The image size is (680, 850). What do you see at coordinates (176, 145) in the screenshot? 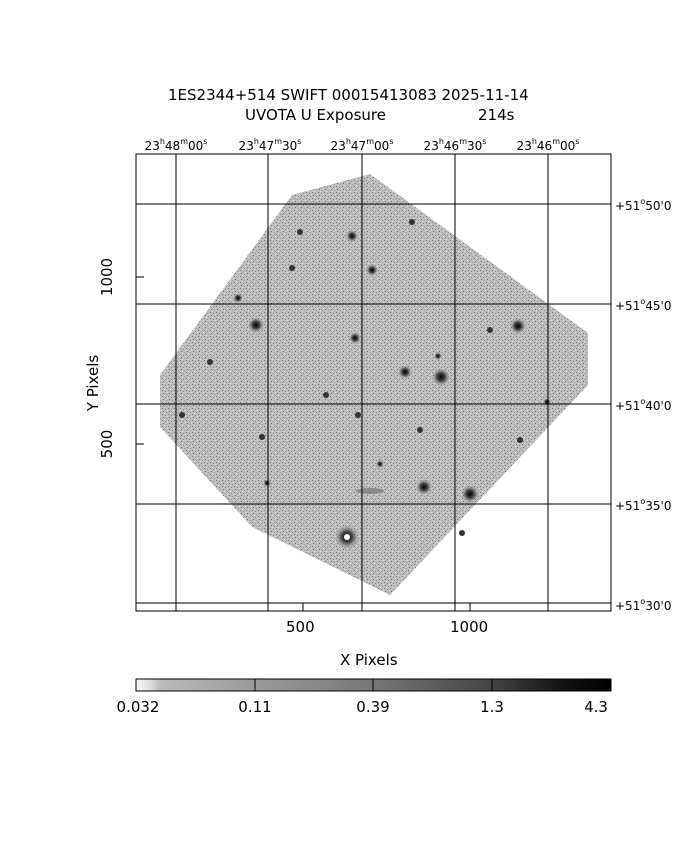
I see `ra-tick-label: 23h48m00s` at bounding box center [176, 145].